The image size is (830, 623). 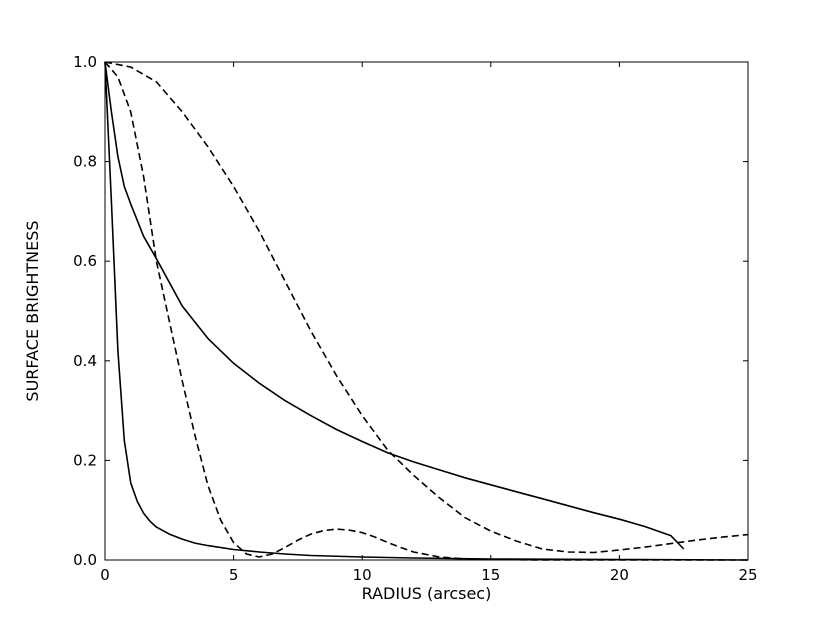 I want to click on y-tick-label: 1.0, so click(x=85, y=62).